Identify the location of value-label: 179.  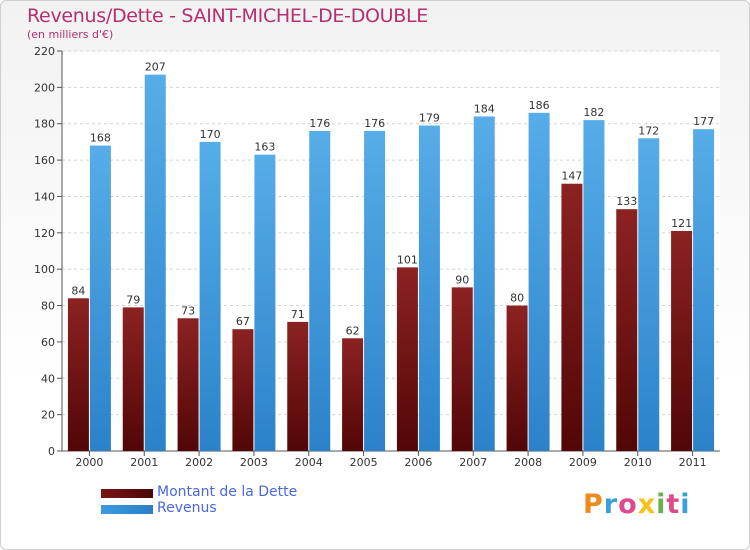
(429, 118).